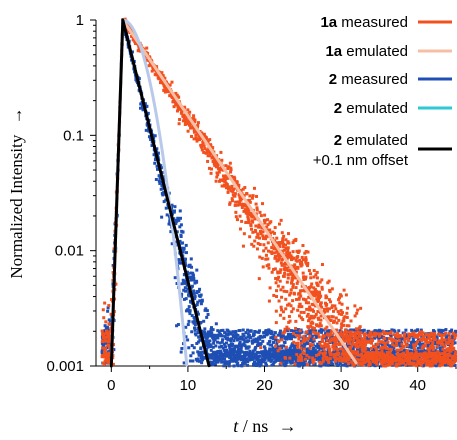  Describe the element at coordinates (264, 385) in the screenshot. I see `x-tick-label: 20` at that location.